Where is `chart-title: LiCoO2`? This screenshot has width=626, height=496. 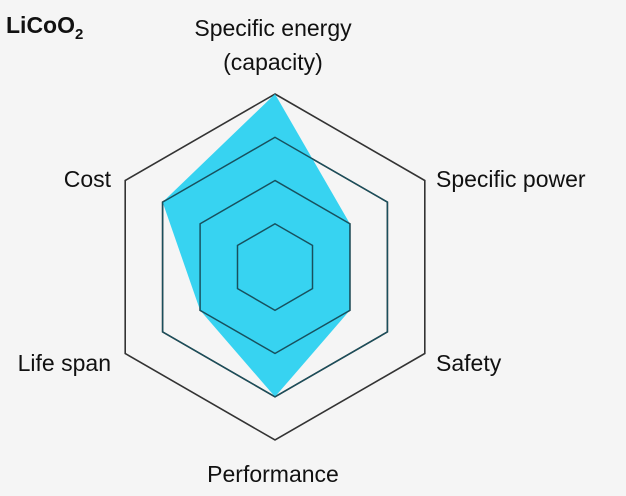
chart-title: LiCoO2 is located at coordinates (44, 27).